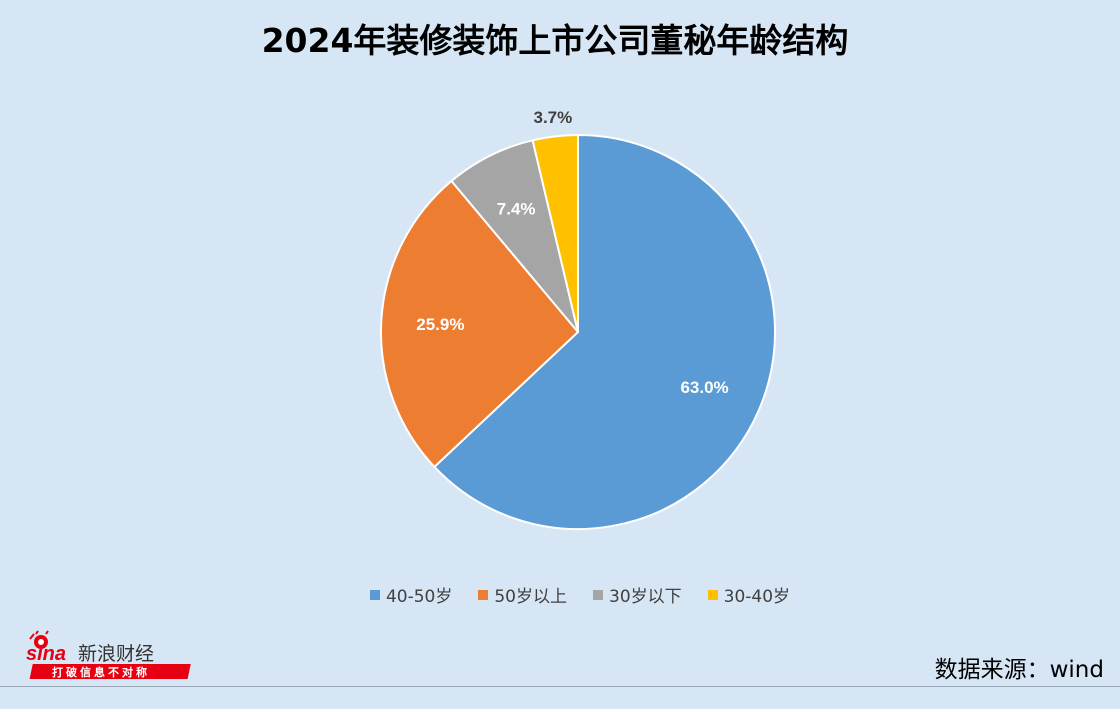  I want to click on legend-item-1: 40-50岁, so click(411, 594).